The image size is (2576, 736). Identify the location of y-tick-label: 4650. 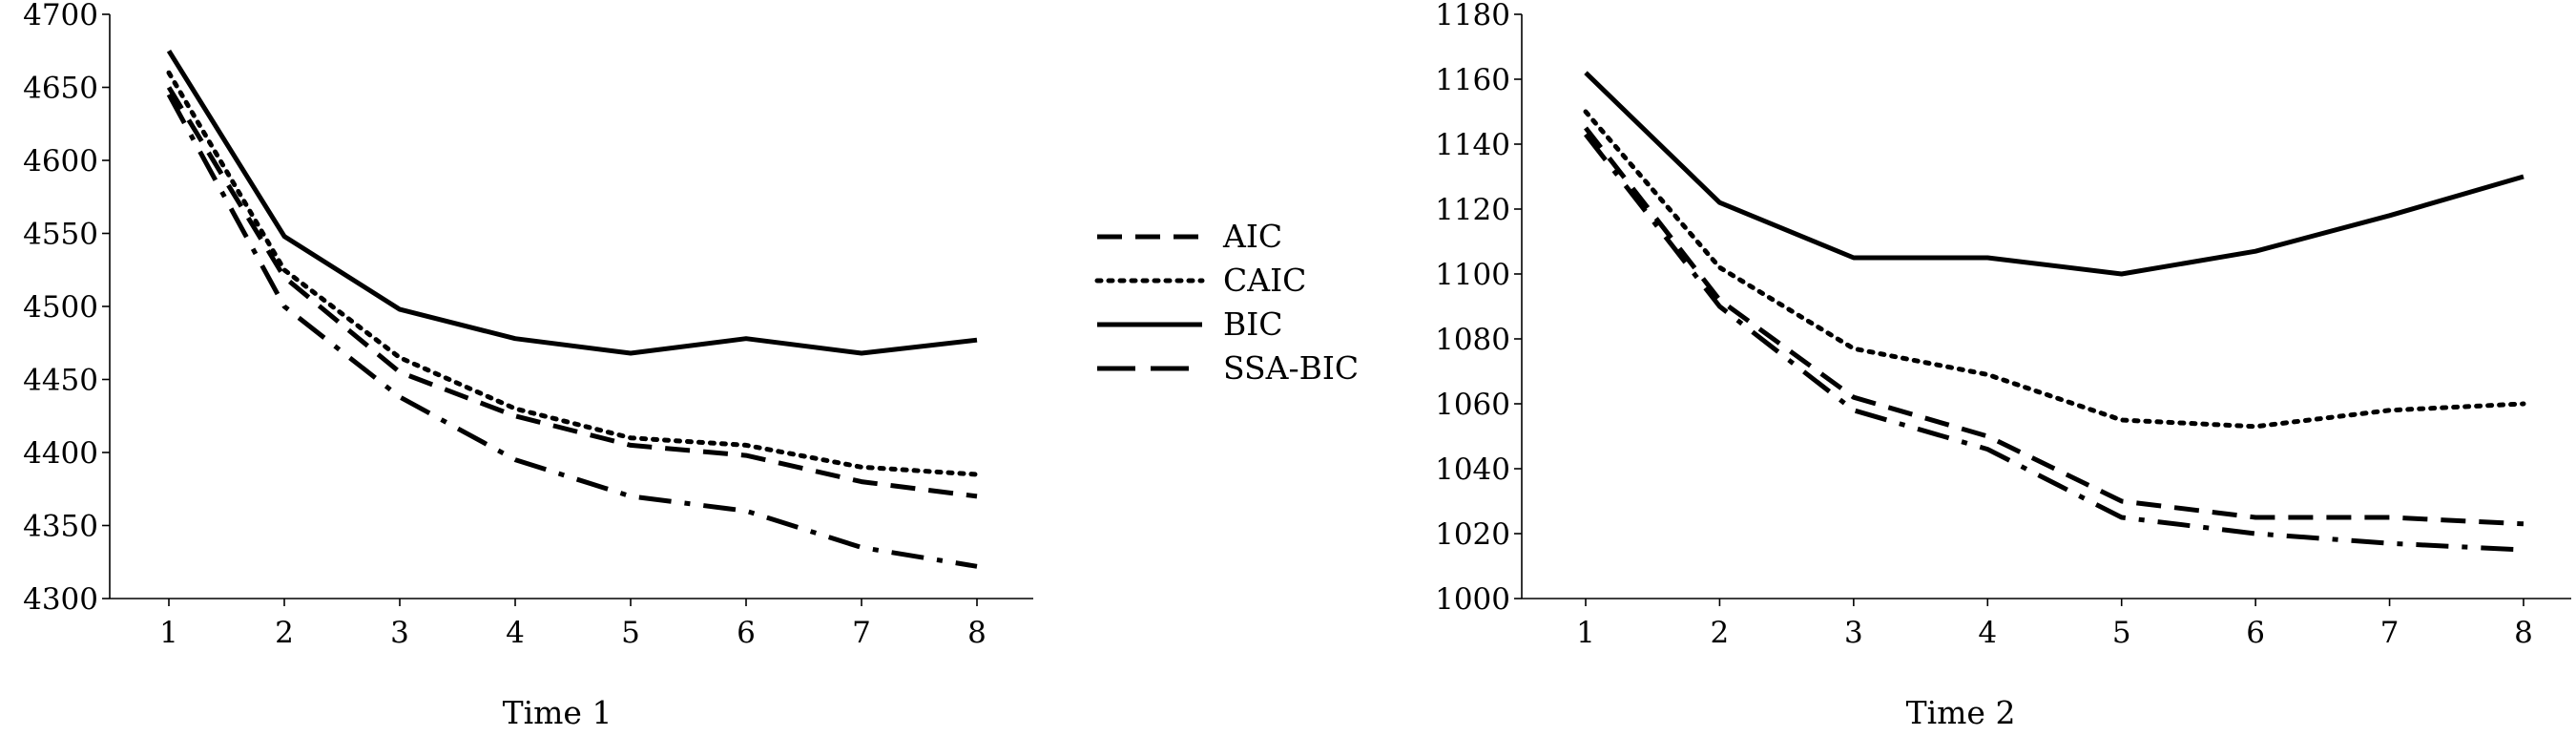
(60, 89).